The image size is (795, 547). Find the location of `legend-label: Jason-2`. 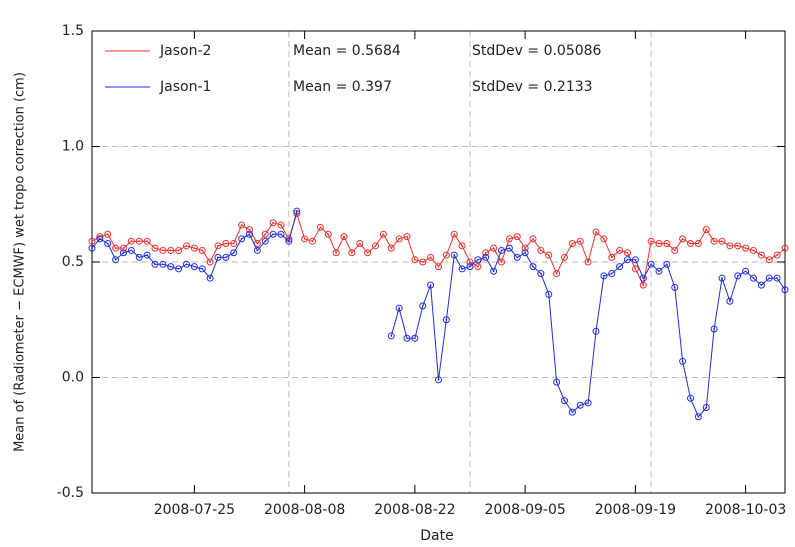

legend-label: Jason-2 is located at coordinates (185, 51).